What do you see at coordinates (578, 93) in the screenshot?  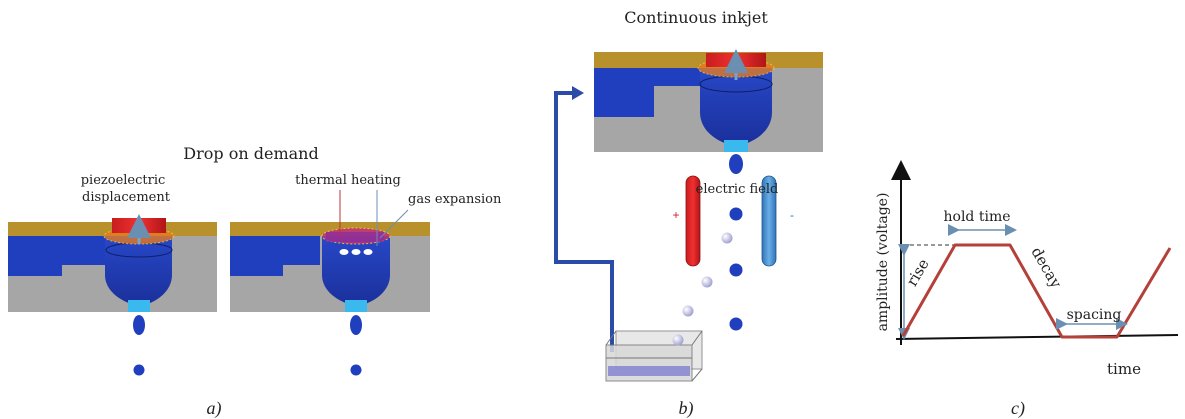 I see `recirculation-arrowhead` at bounding box center [578, 93].